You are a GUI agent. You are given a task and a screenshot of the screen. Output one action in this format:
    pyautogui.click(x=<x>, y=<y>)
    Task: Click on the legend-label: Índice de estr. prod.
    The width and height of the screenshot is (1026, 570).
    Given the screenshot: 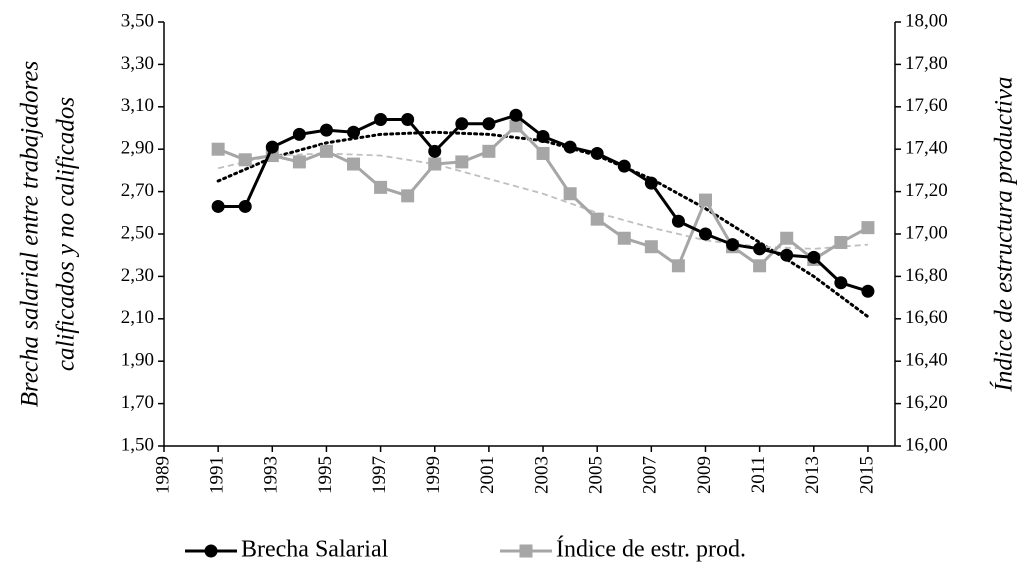 What is the action you would take?
    pyautogui.click(x=651, y=550)
    